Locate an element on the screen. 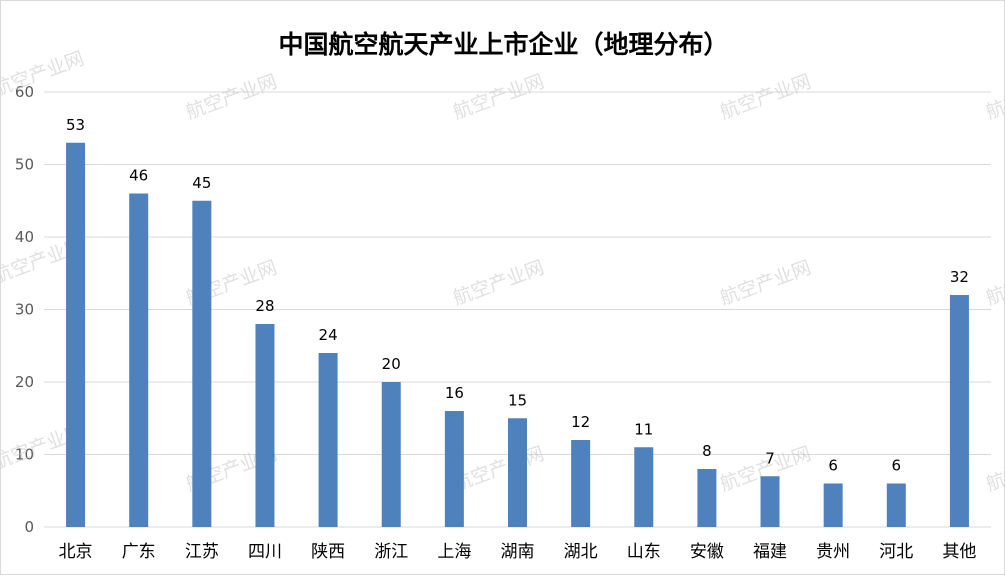 Image resolution: width=1005 pixels, height=576 pixels. data-label: 16 is located at coordinates (454, 393).